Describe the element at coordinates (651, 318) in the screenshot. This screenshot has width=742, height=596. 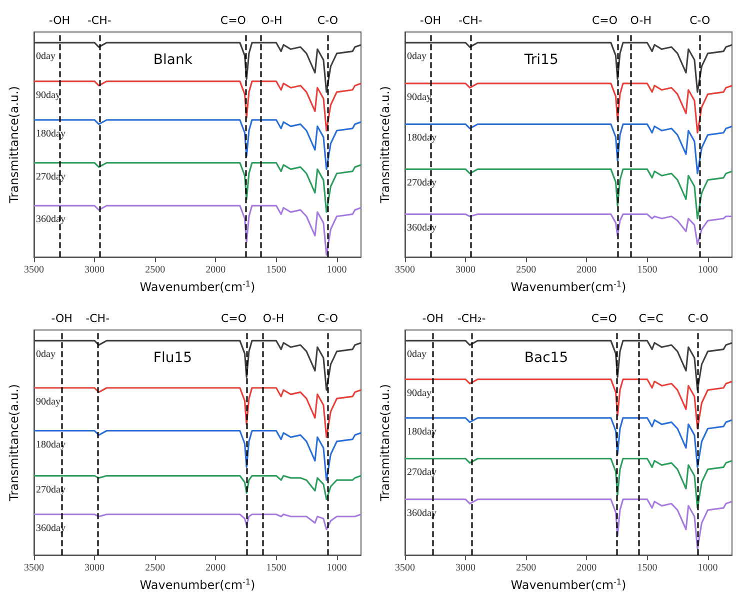
I see `ref-line-label: C=C` at that location.